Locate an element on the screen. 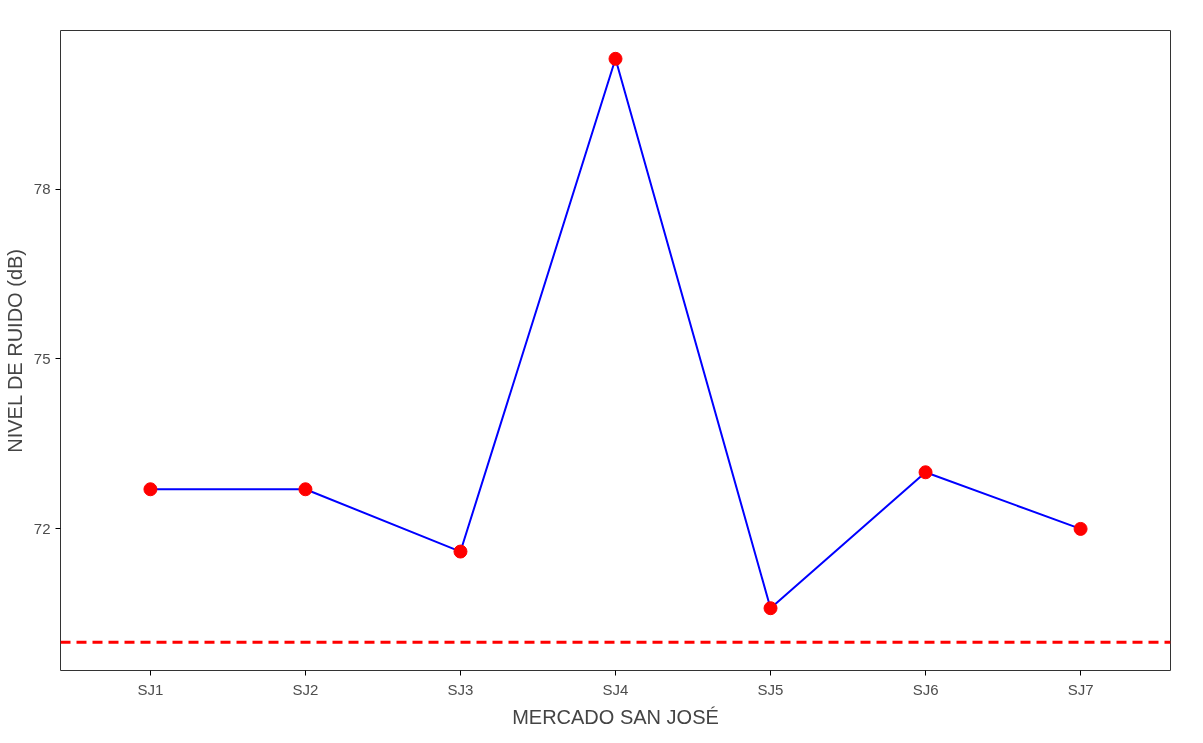 The image size is (1203, 743). x-tick-label: SJ3 is located at coordinates (460, 689).